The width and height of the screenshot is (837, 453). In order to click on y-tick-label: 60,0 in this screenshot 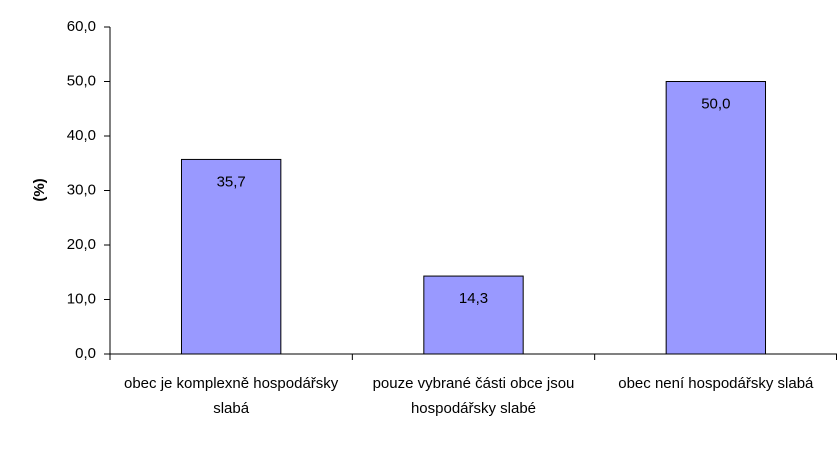, I will do `click(81, 26)`.